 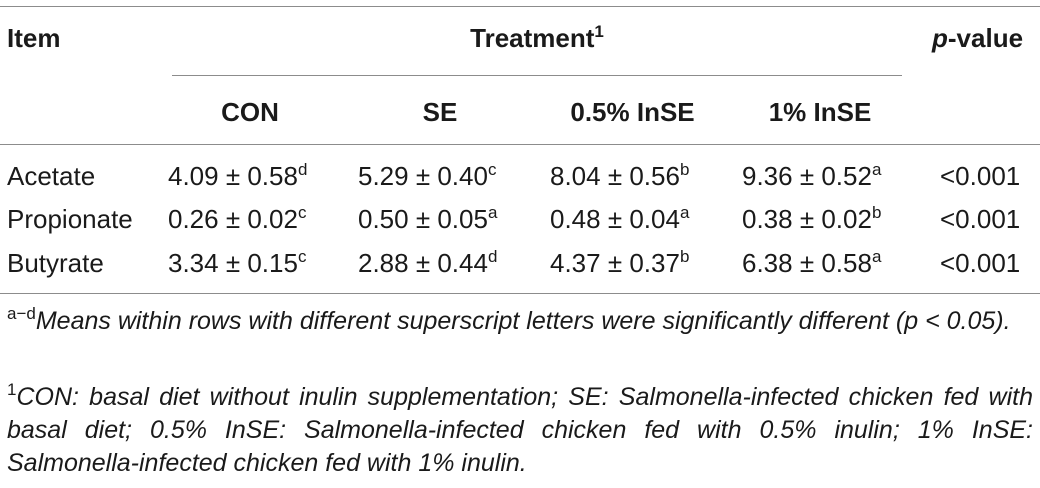 What do you see at coordinates (34, 38) in the screenshot?
I see `header-item: Item` at bounding box center [34, 38].